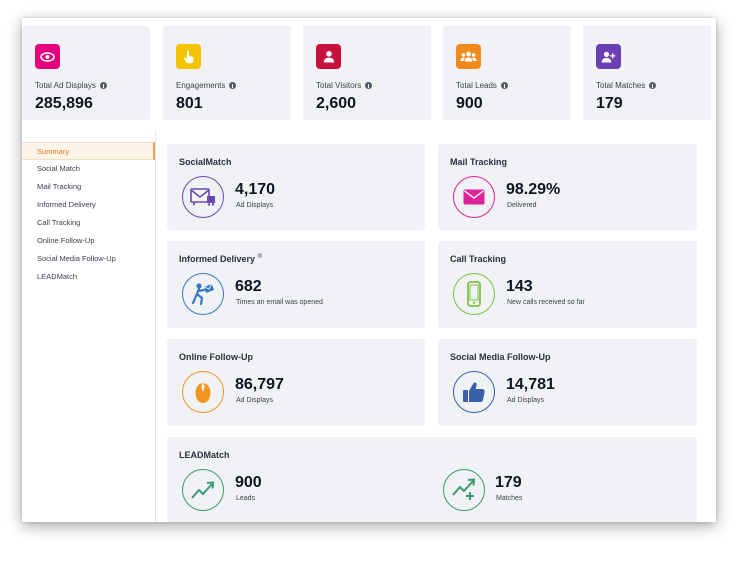  What do you see at coordinates (474, 197) in the screenshot?
I see `envelope-icon` at bounding box center [474, 197].